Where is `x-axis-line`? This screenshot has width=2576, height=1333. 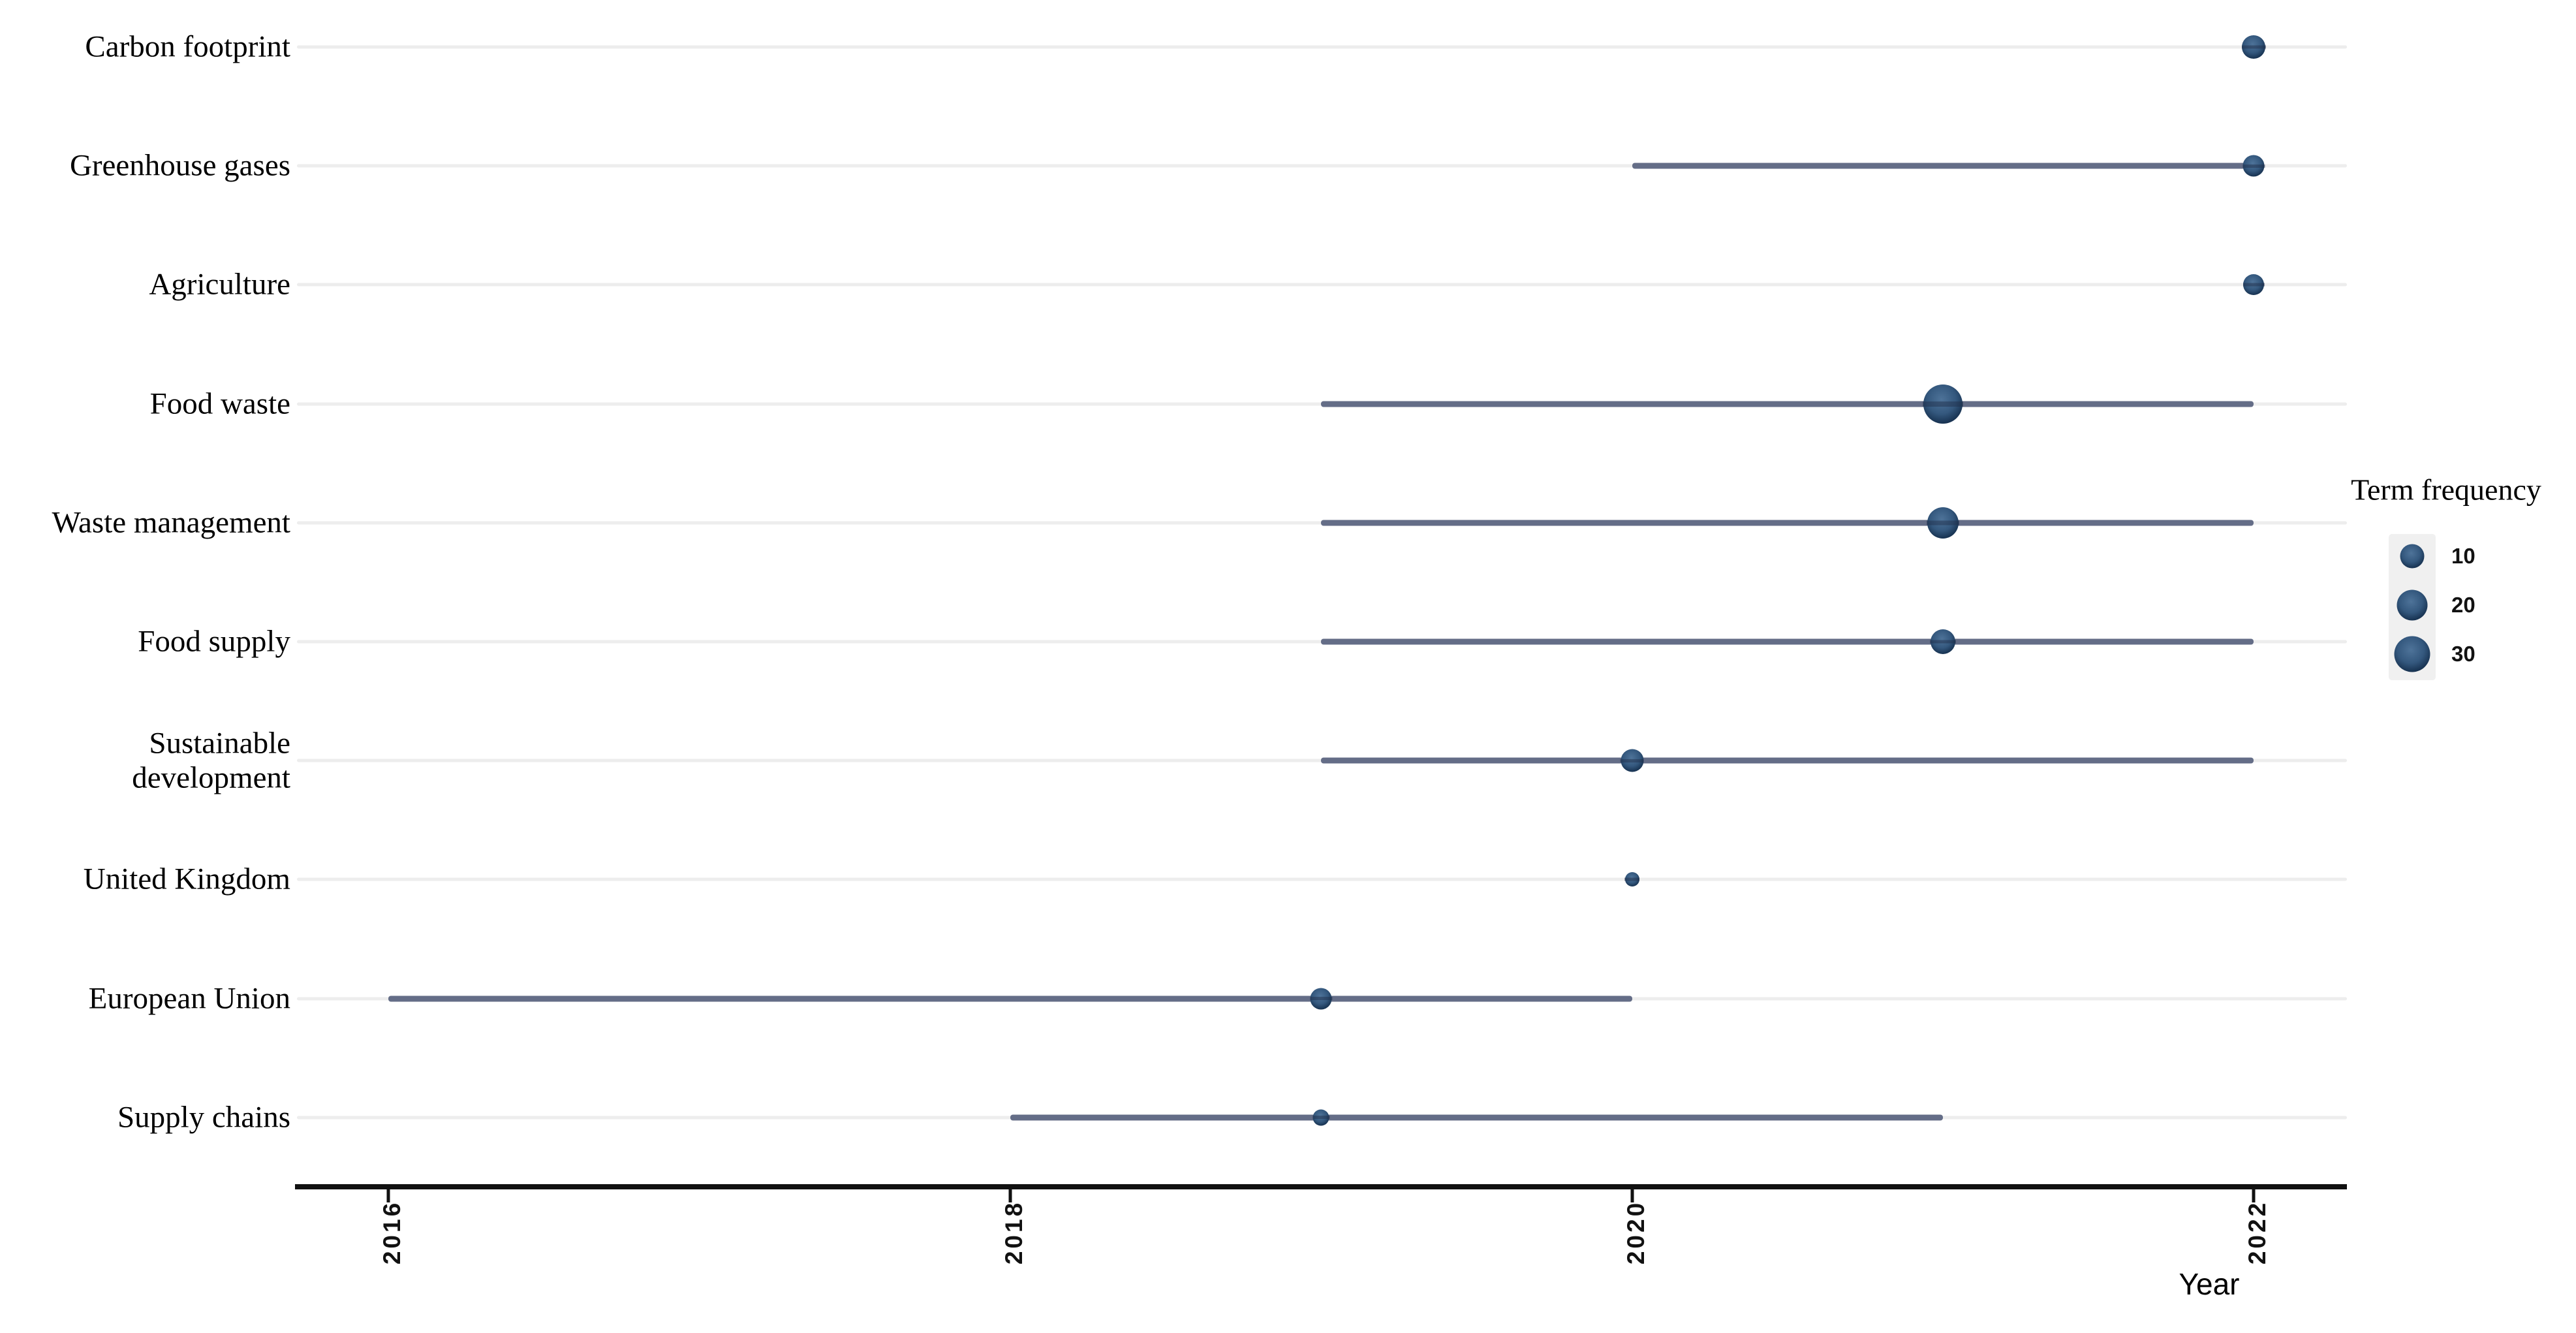 x-axis-line is located at coordinates (1321, 1186).